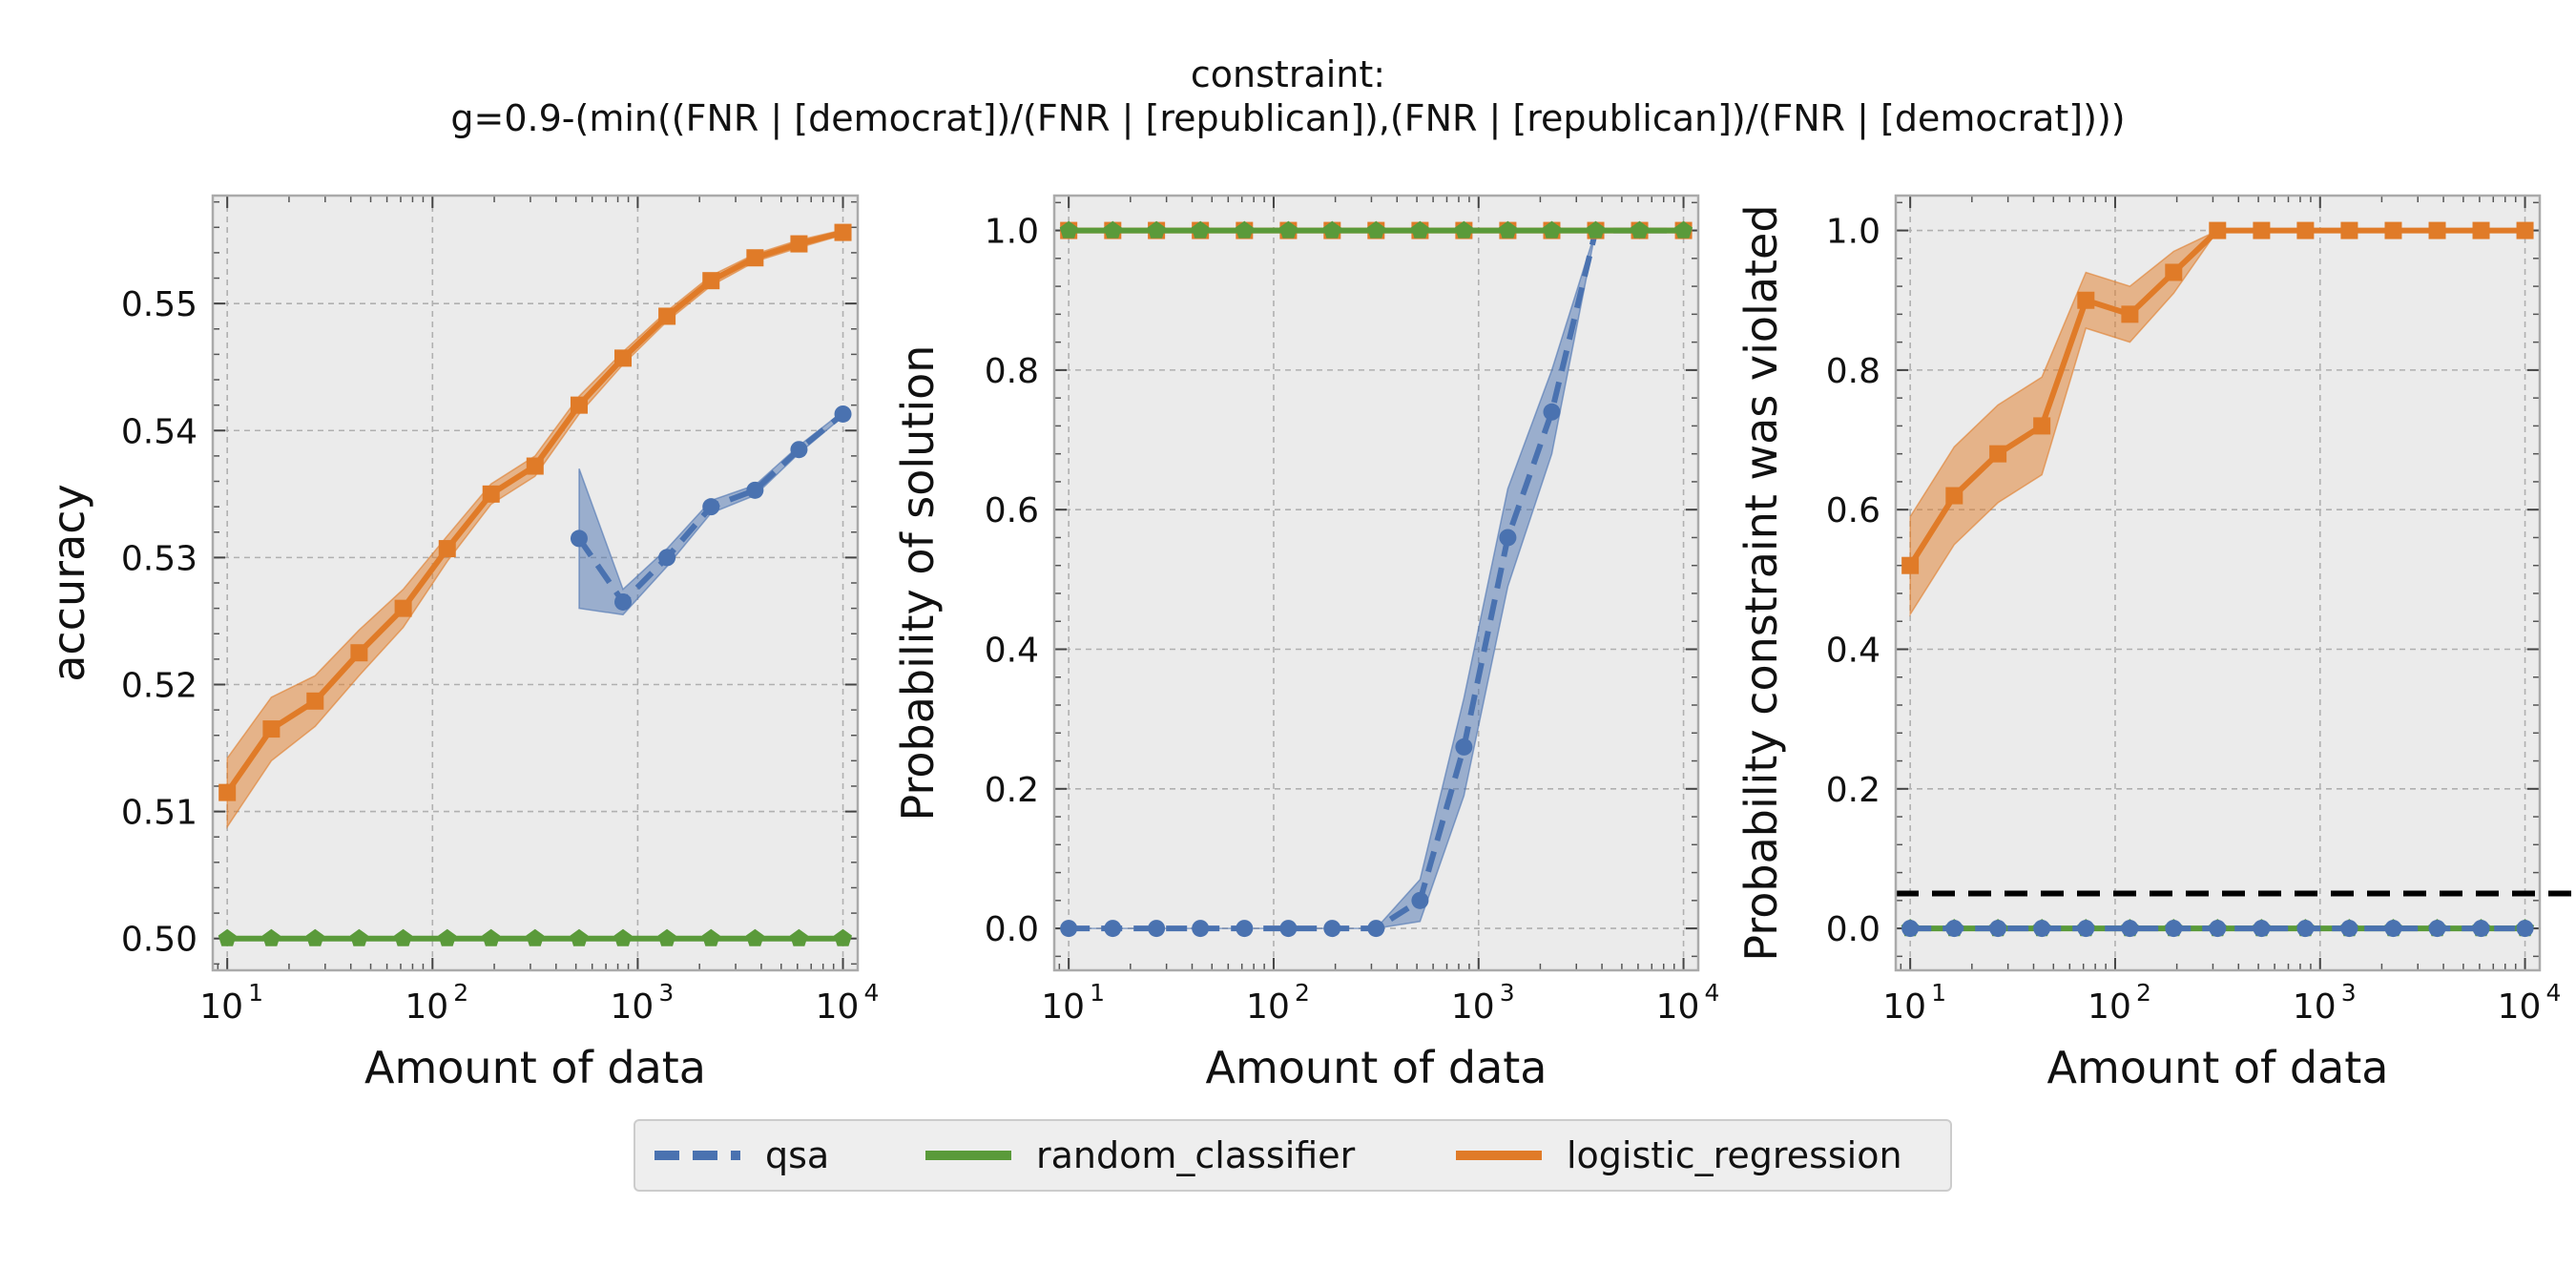 The height and width of the screenshot is (1288, 2576). What do you see at coordinates (797, 1155) in the screenshot?
I see `legend-label-qsa: qsa` at bounding box center [797, 1155].